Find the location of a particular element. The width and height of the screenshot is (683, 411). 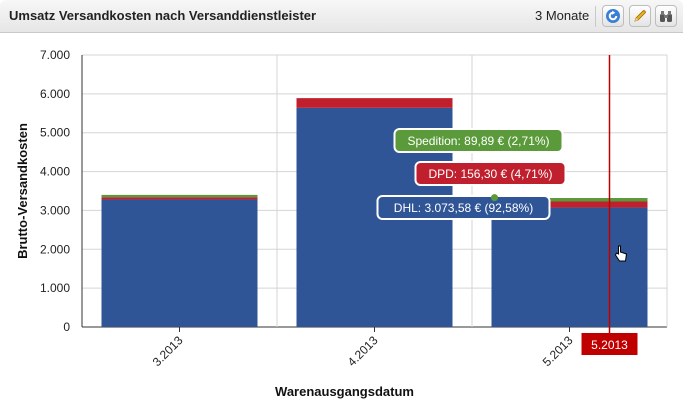

hand-cursor-shape is located at coordinates (621, 253).